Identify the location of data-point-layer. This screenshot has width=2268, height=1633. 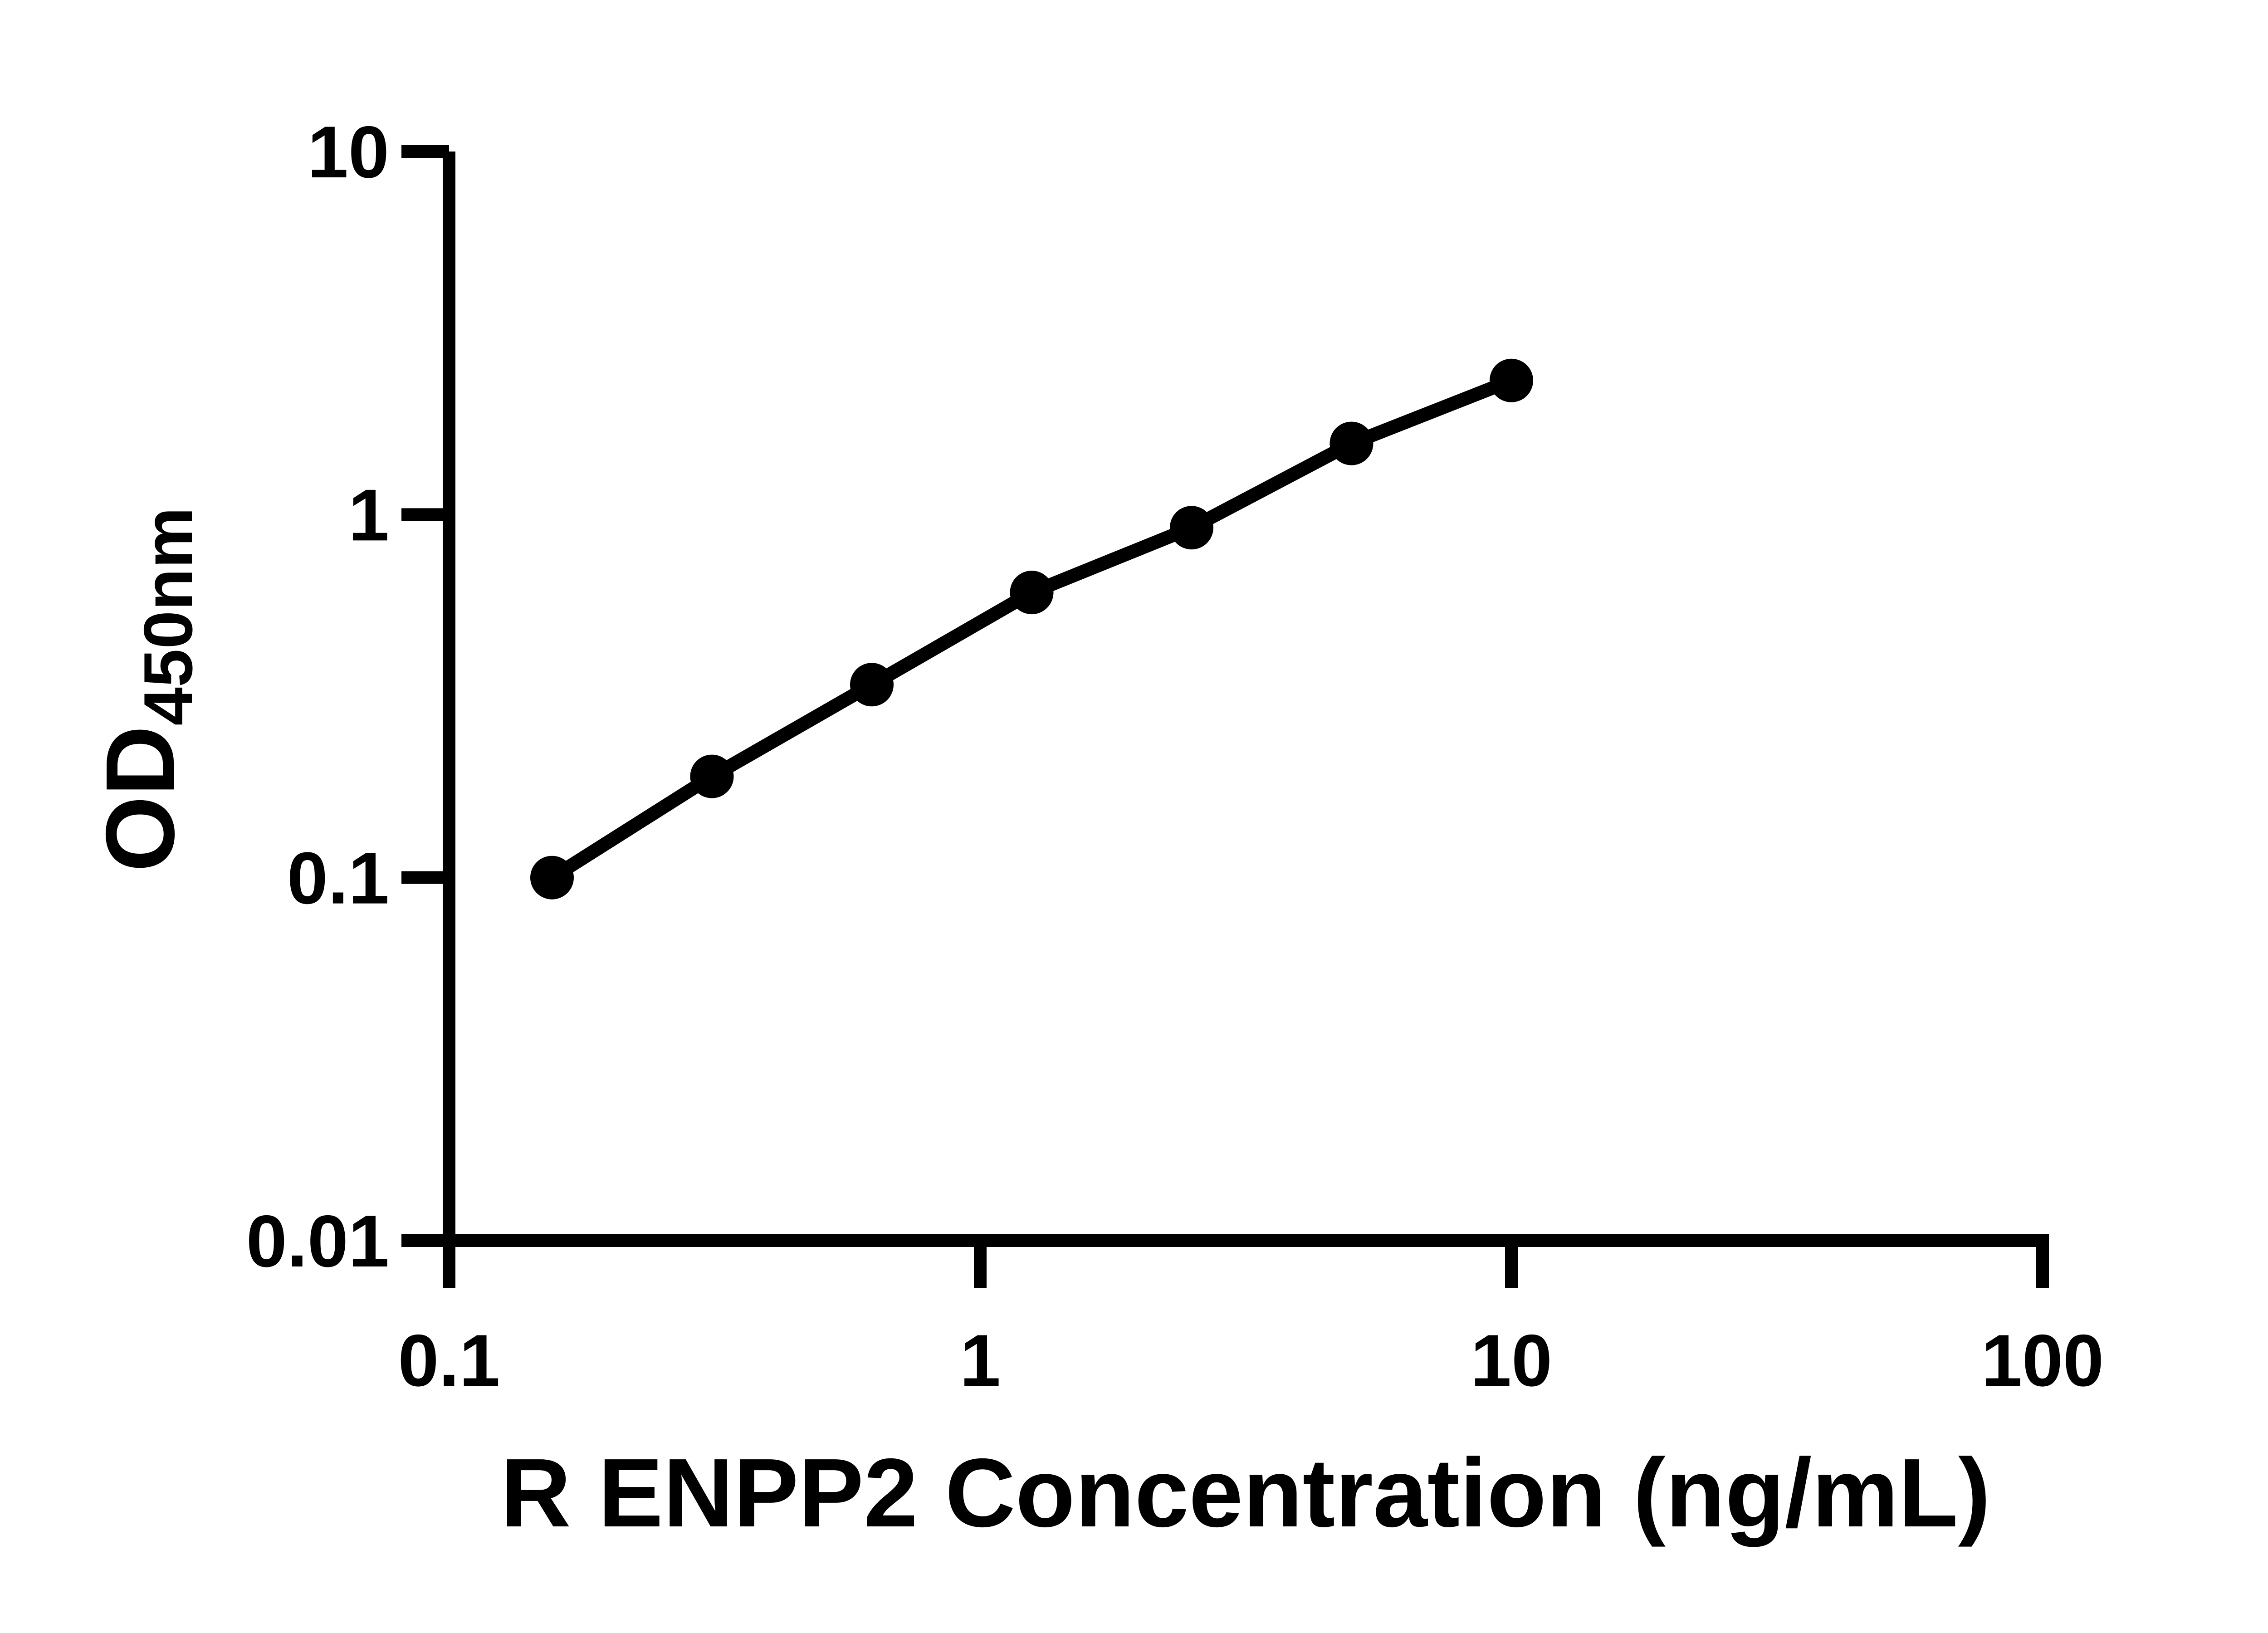
(1031, 629).